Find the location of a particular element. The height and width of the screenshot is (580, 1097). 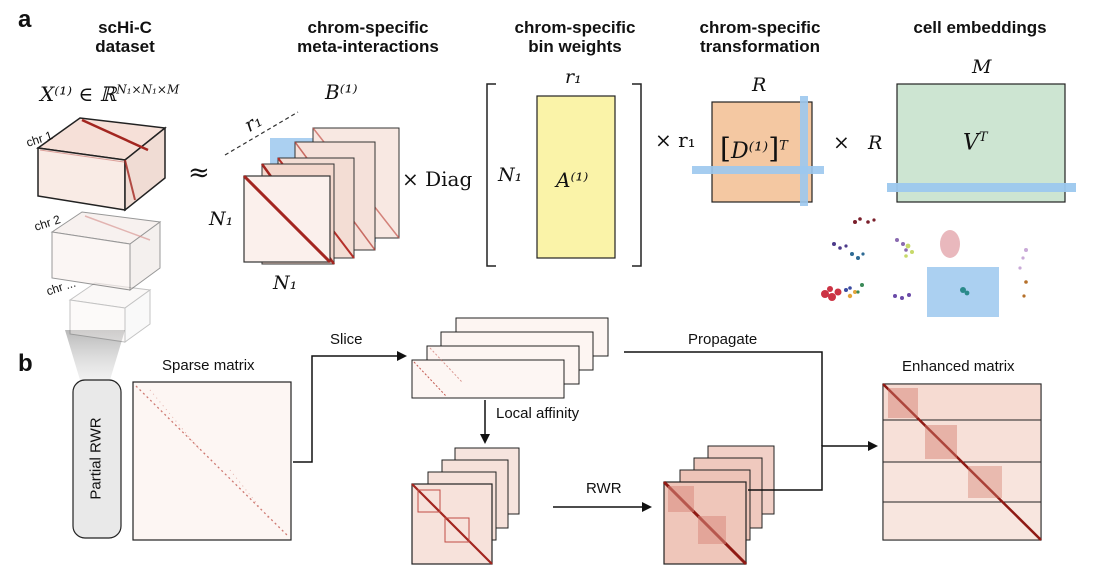

A-matrix is located at coordinates (576, 177).